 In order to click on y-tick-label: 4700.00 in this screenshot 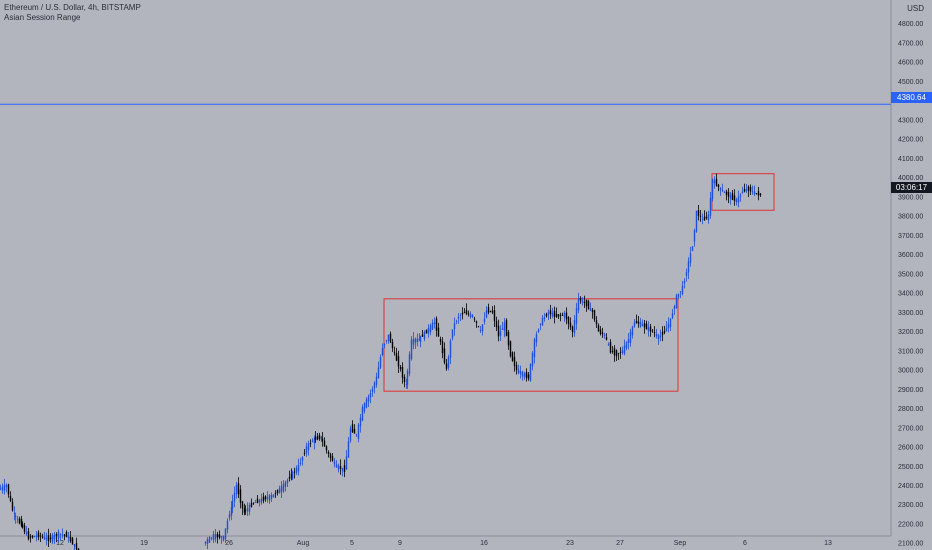, I will do `click(910, 43)`.